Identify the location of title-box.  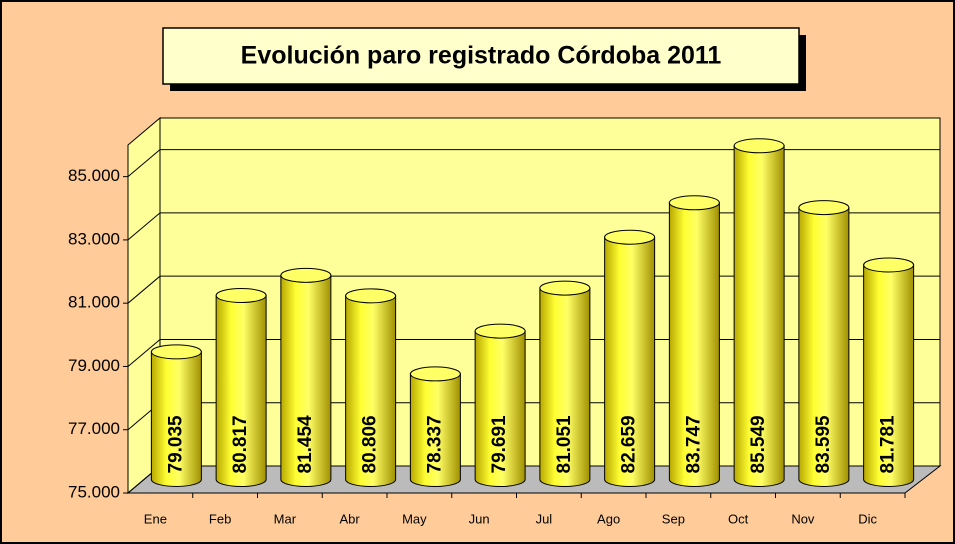
(481, 56).